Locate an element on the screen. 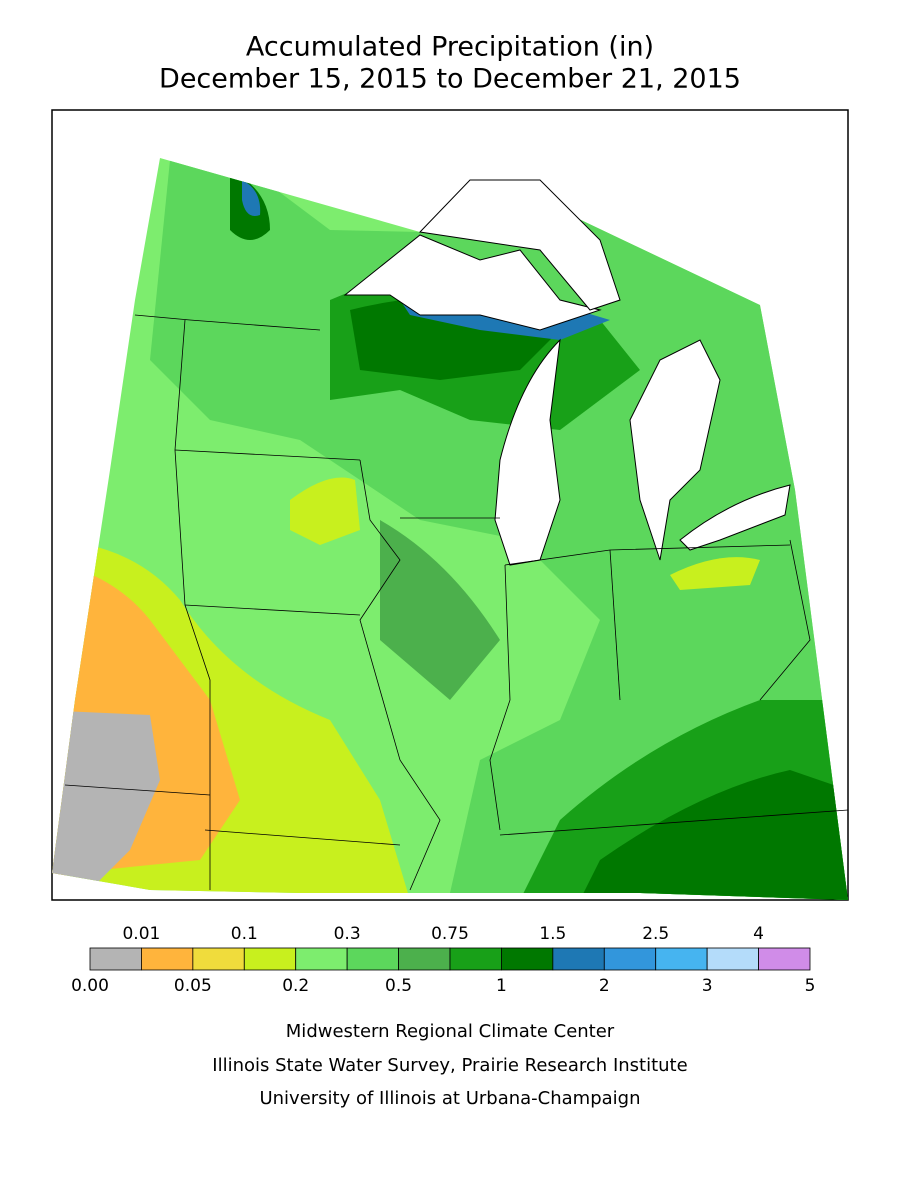  legend: 0.01 0.1 0.3 0.75 1.5 2.5 4 0.00 0.05 0.2 0.5 1 2 3 5 is located at coordinates (443, 960).